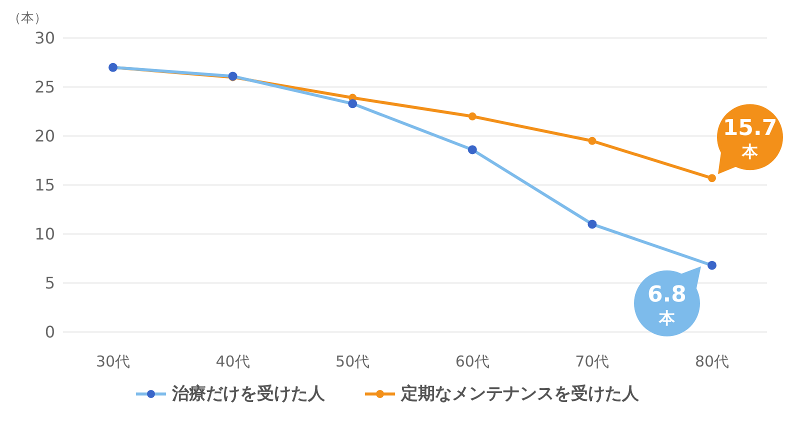  Describe the element at coordinates (27, 18) in the screenshot. I see `y-axis-title: （本）` at that location.